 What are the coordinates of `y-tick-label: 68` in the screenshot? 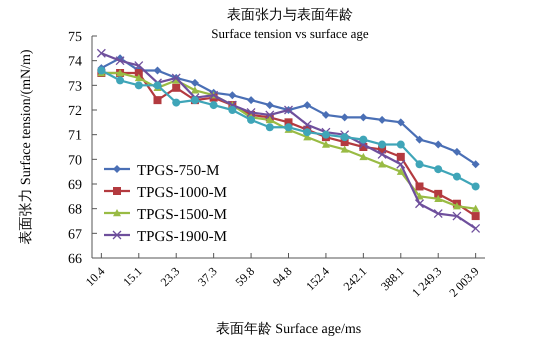 It's located at (75, 210).